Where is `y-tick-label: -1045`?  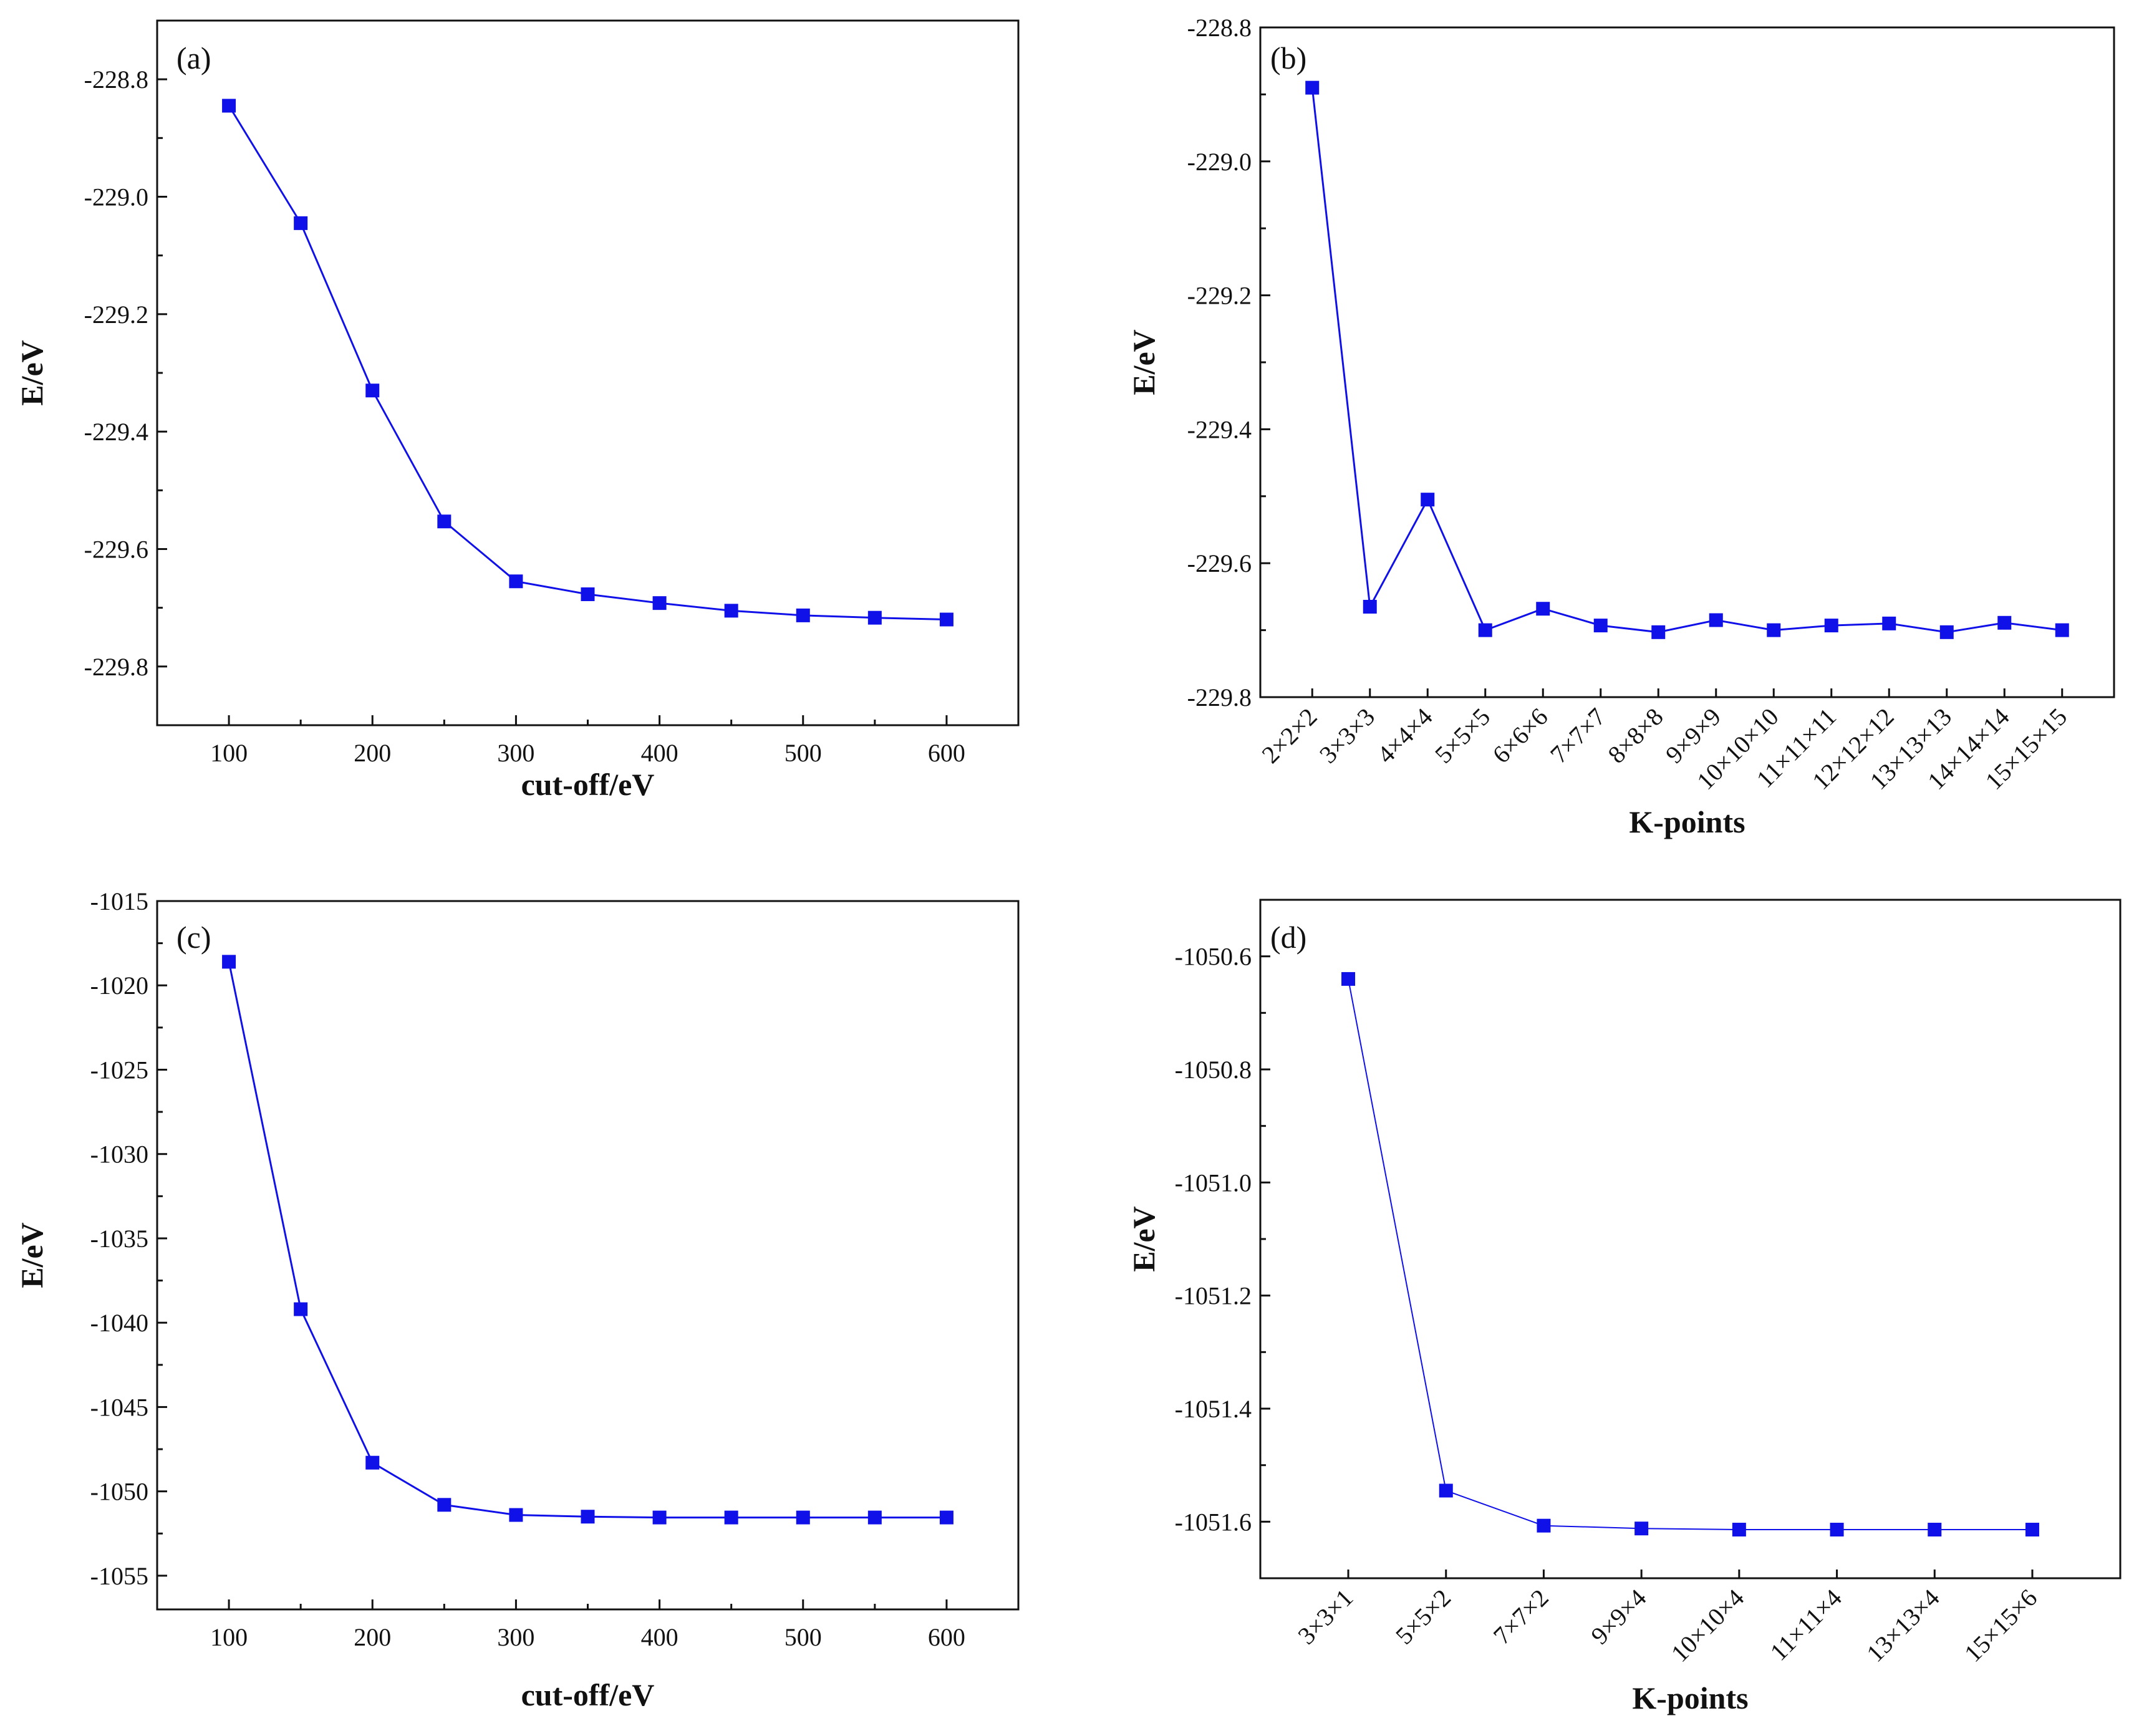
y-tick-label: -1045 is located at coordinates (119, 1407).